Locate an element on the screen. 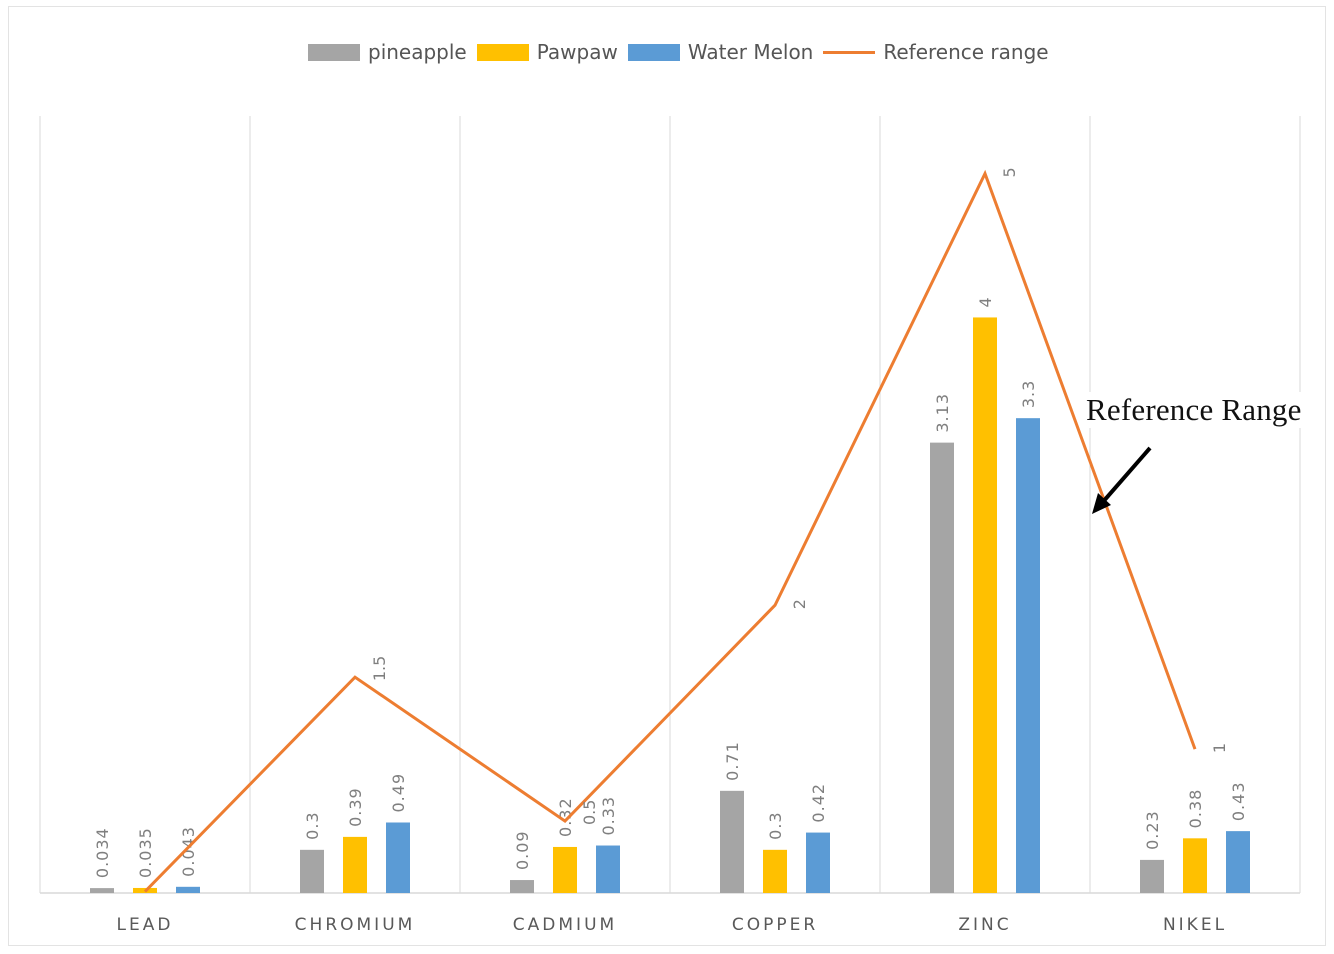 This screenshot has height=954, width=1334. legend-label-pineapple: pineapple is located at coordinates (417, 52).